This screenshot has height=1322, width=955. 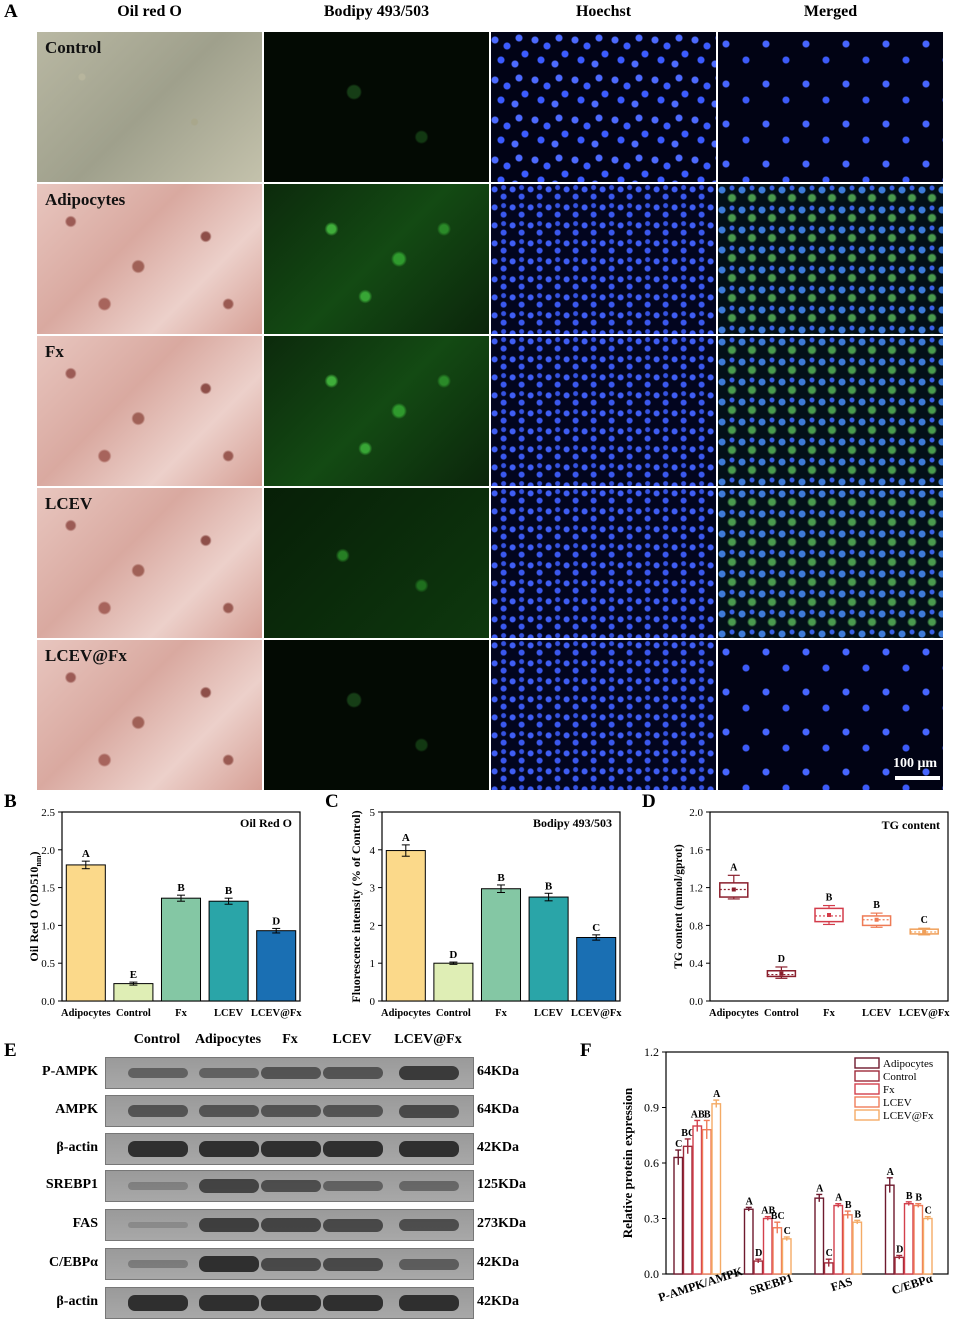 What do you see at coordinates (908, 1064) in the screenshot?
I see `legend-label-adipocytes: Adipocytes` at bounding box center [908, 1064].